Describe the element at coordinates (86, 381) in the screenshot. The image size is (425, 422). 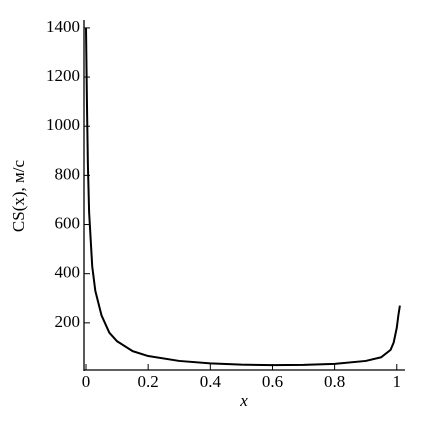
I see `x-tick-label: 0` at that location.